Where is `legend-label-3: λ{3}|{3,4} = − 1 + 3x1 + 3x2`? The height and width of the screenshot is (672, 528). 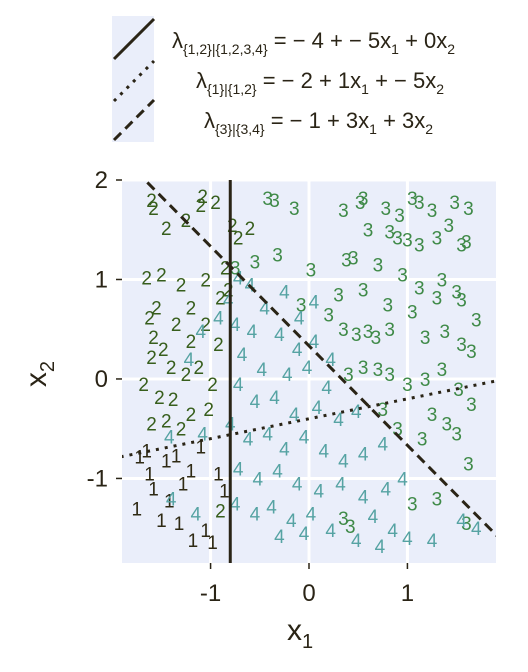
legend-label-3: λ{3}|{3,4} = − 1 + 3x1 + 3x2 is located at coordinates (318, 122).